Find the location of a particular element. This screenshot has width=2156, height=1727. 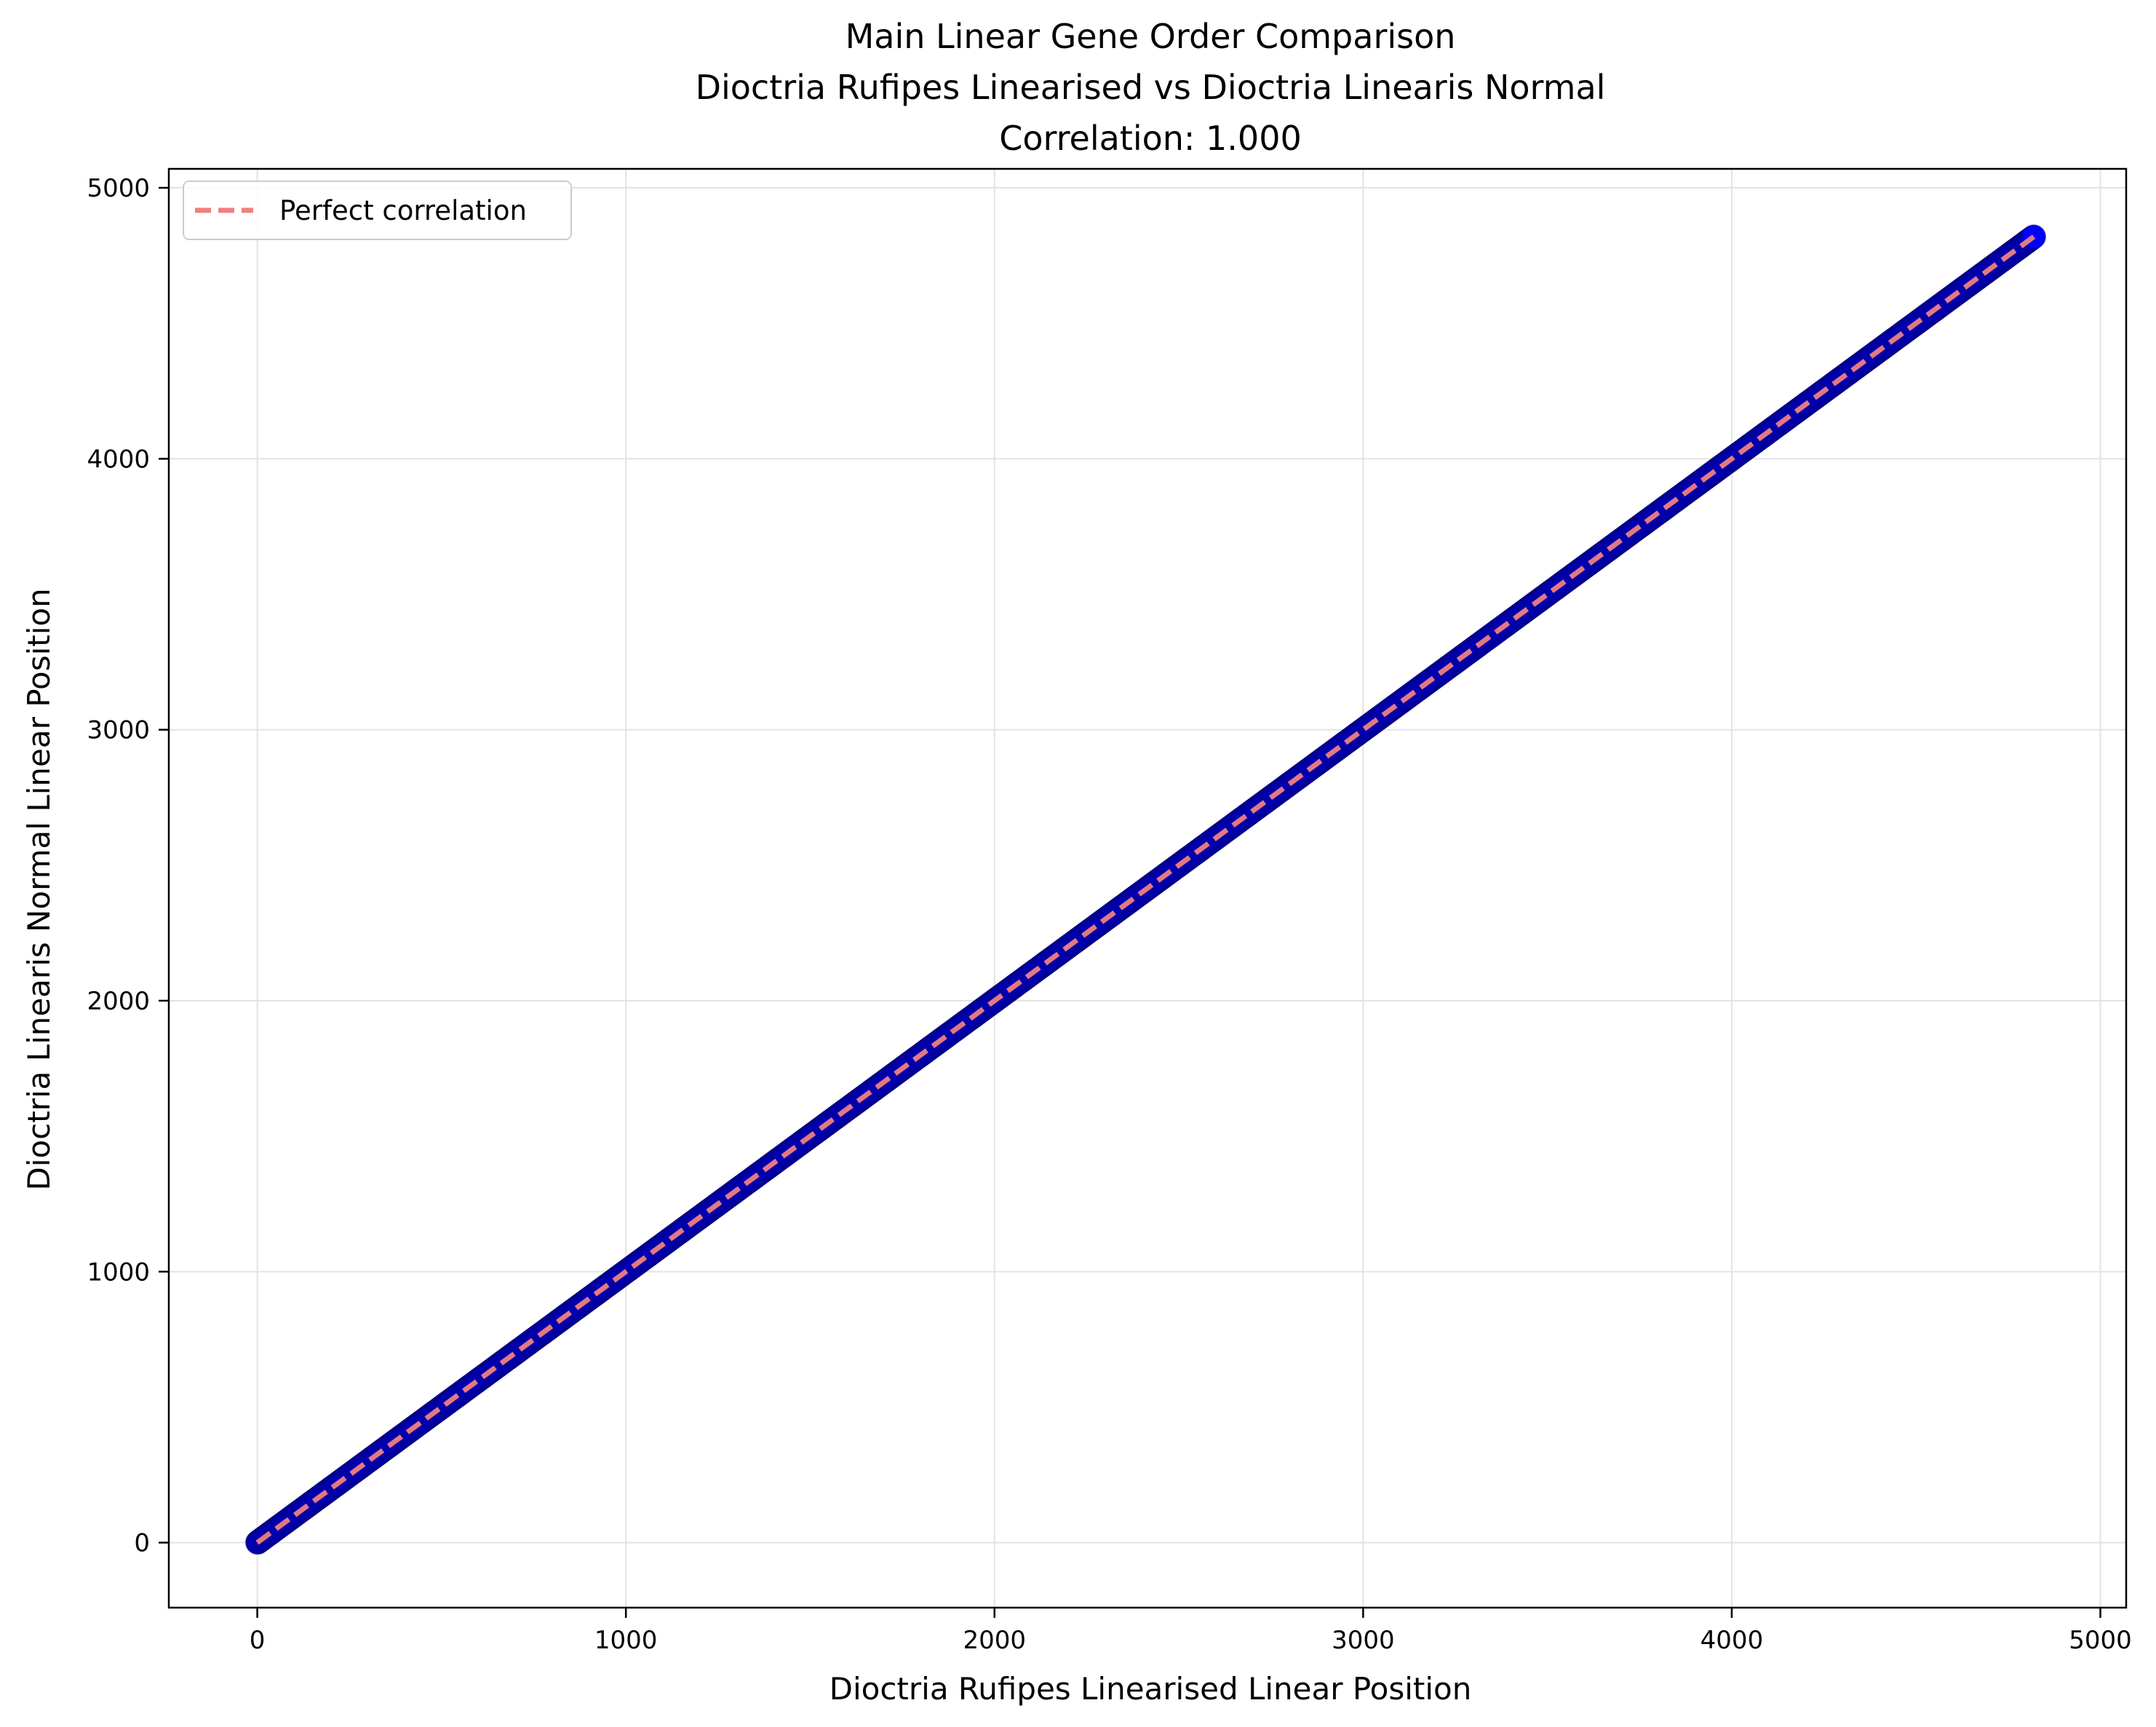

y-axis-label: Dioctria Linearis Normal Linear Position is located at coordinates (39, 889).